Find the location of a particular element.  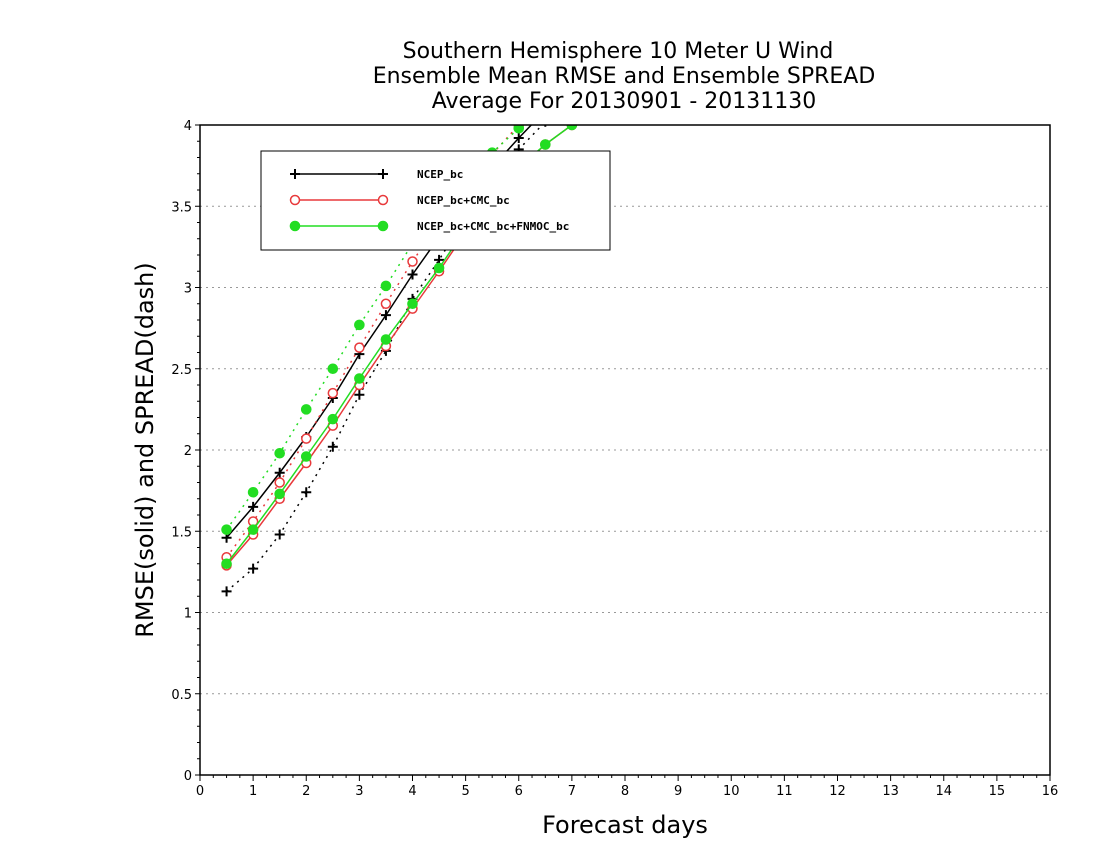

y-tick-label: 3 is located at coordinates (188, 289).